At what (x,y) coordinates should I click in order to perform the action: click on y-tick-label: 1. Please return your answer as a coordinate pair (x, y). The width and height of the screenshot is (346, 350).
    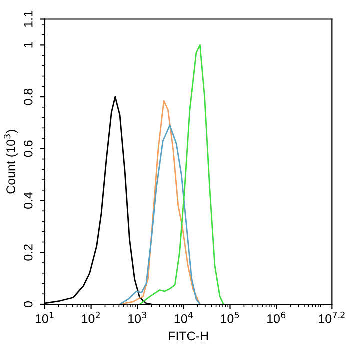
    Looking at the image, I should click on (28, 45).